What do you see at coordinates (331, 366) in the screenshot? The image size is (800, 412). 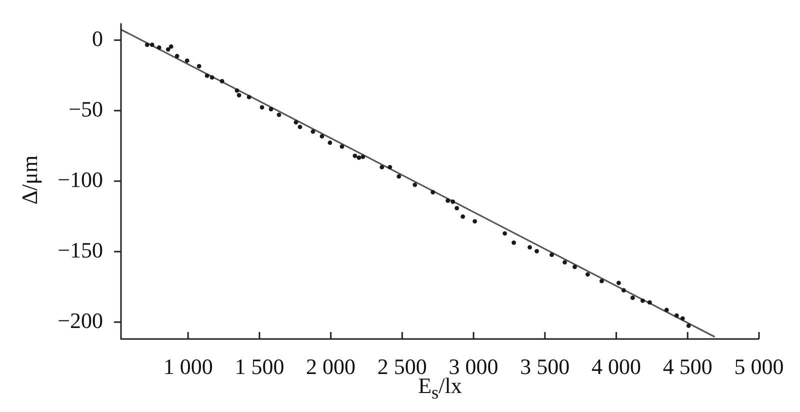 I see `x-tick-label: 2 000` at bounding box center [331, 366].